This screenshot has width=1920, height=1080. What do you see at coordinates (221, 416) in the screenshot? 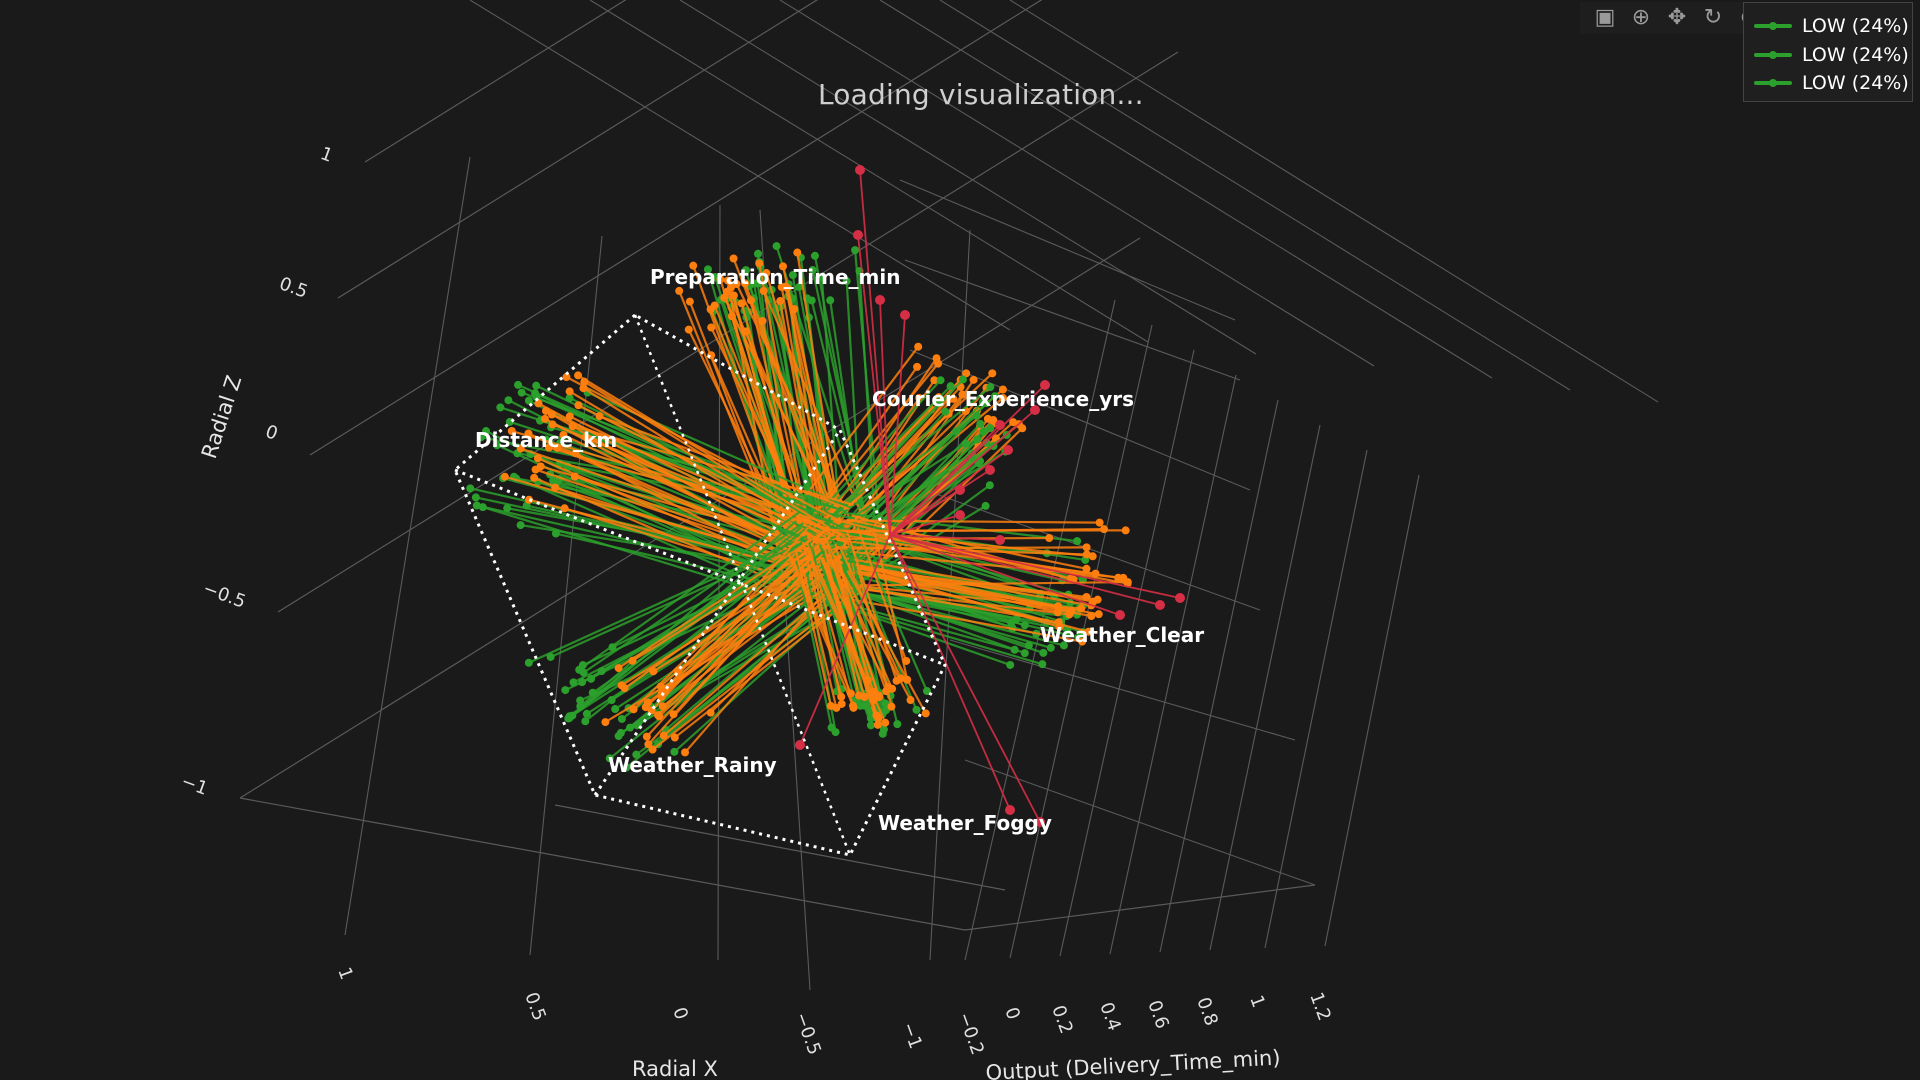
I see `z-axis-title: Radial Z` at bounding box center [221, 416].